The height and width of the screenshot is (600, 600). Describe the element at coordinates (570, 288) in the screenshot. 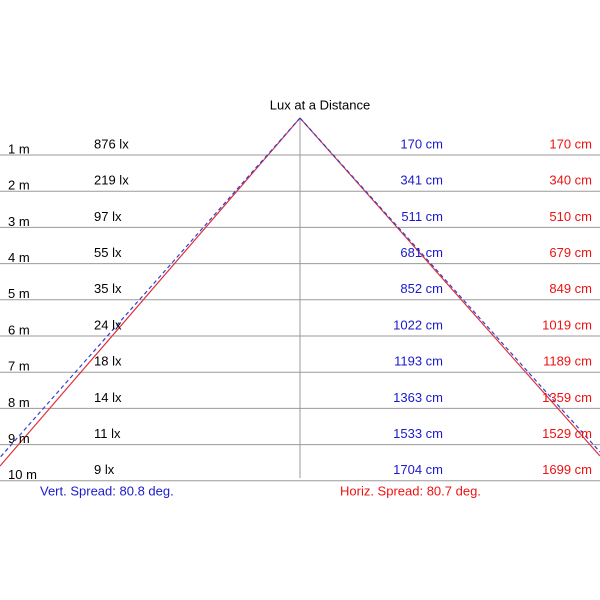

I see `horizontal-width: 849 cm` at that location.